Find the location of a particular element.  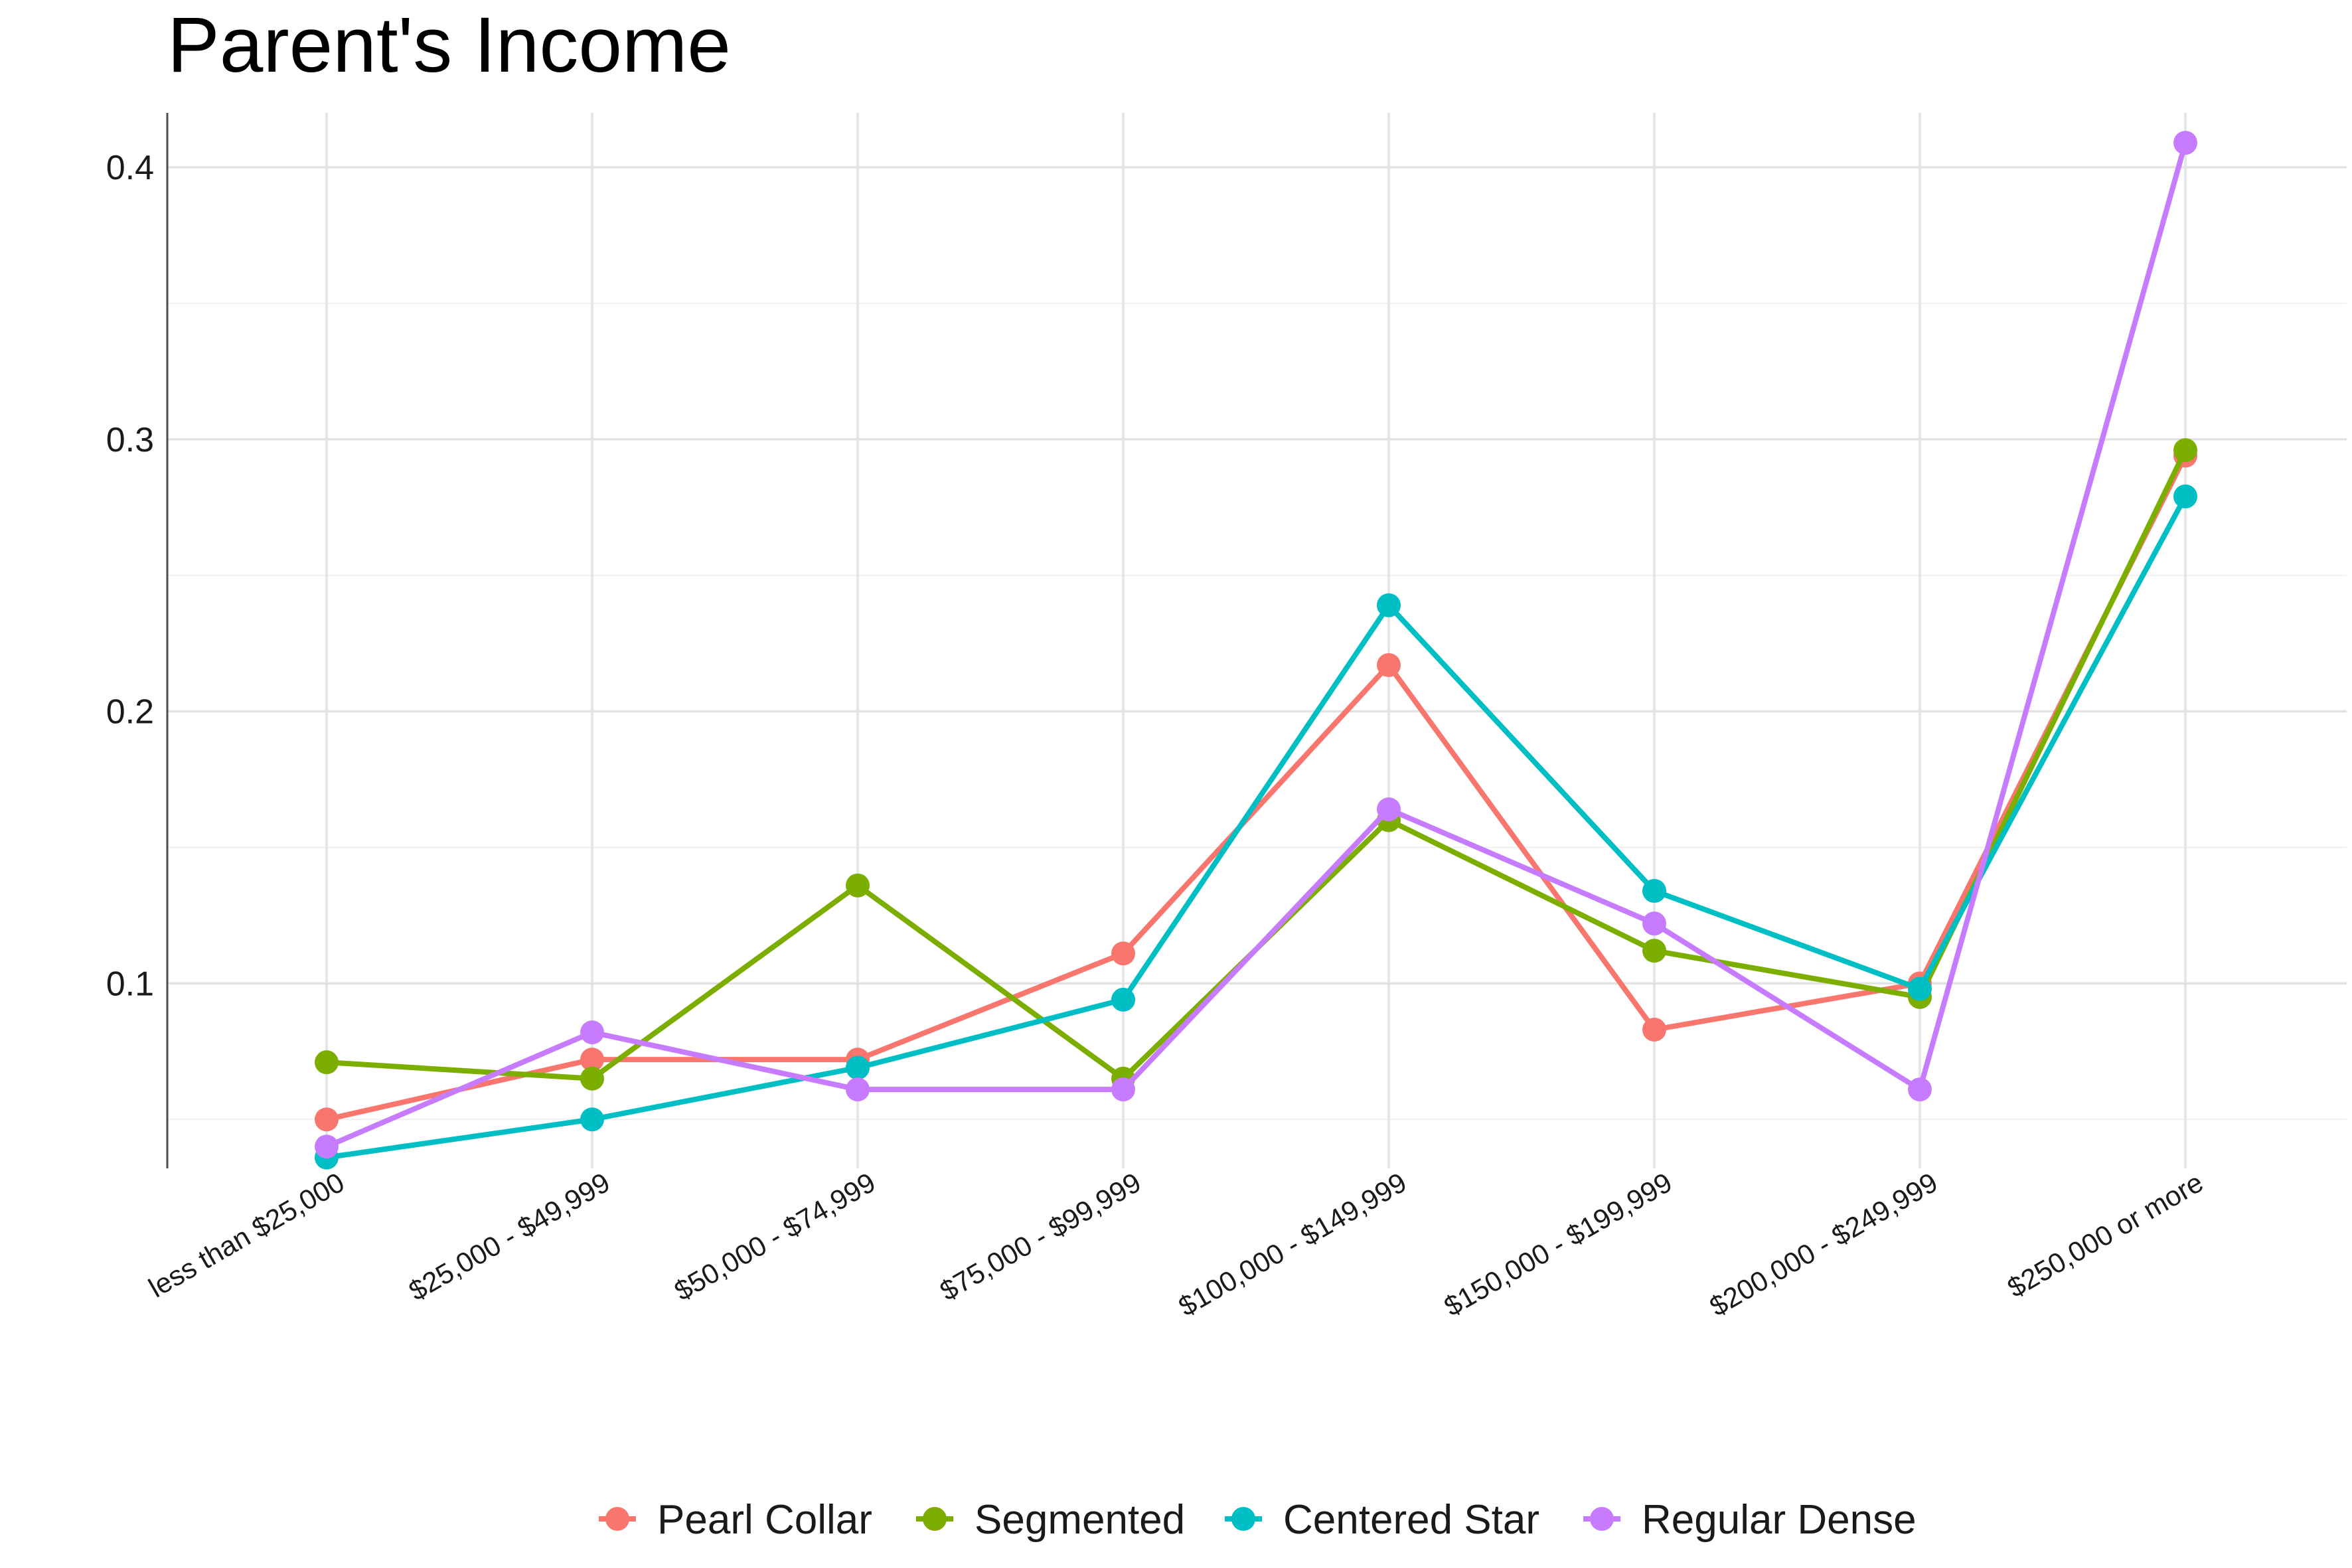

legend-item-centered-star: Centered Star is located at coordinates (1382, 1520).